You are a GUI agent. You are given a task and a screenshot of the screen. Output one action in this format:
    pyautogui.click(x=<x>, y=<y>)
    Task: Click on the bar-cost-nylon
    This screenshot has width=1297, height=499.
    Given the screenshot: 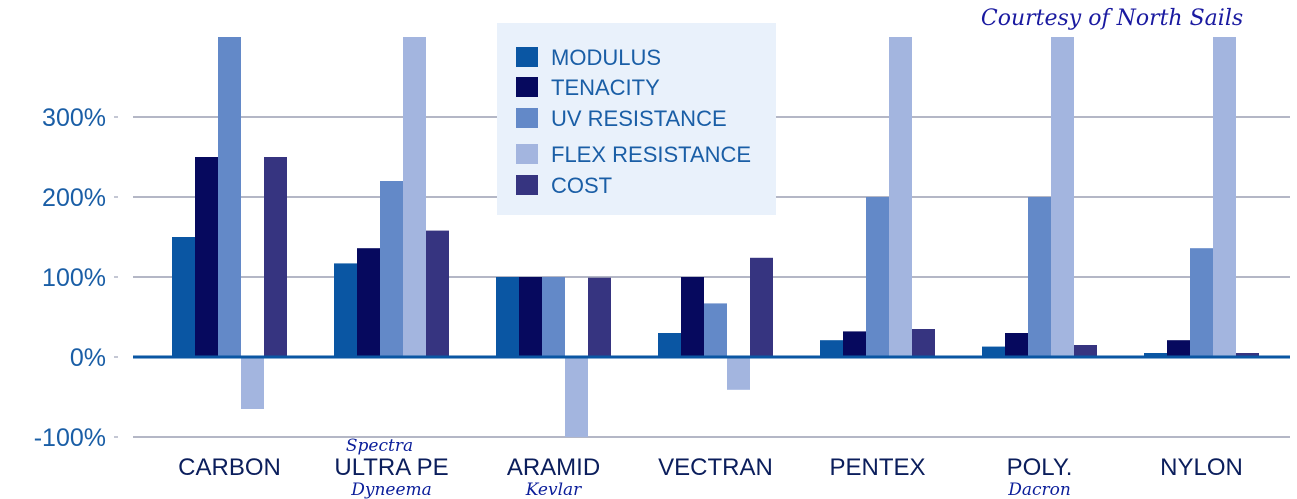 What is the action you would take?
    pyautogui.click(x=1247, y=355)
    